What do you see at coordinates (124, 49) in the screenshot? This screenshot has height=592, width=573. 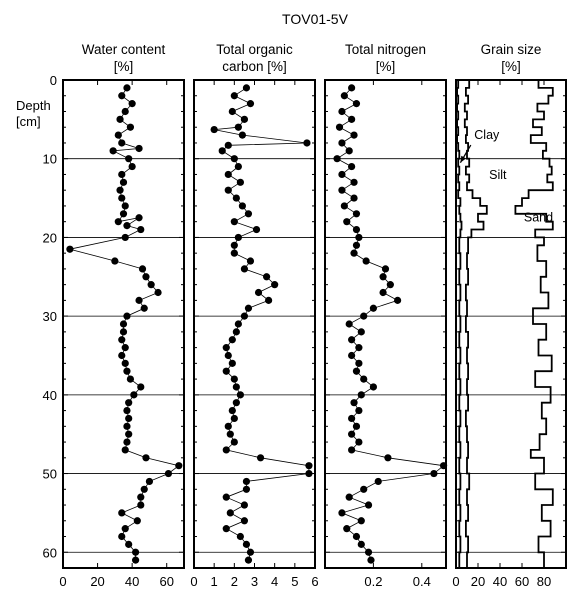 I see `panel-title: Water content` at bounding box center [124, 49].